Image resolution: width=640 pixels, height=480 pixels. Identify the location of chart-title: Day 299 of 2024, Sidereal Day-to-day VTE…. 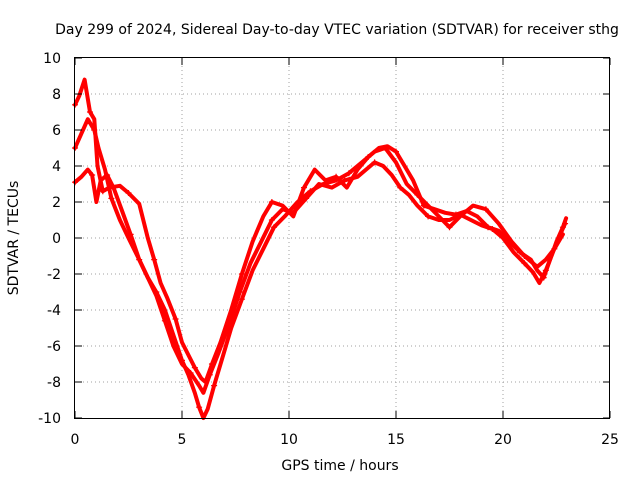
(337, 30).